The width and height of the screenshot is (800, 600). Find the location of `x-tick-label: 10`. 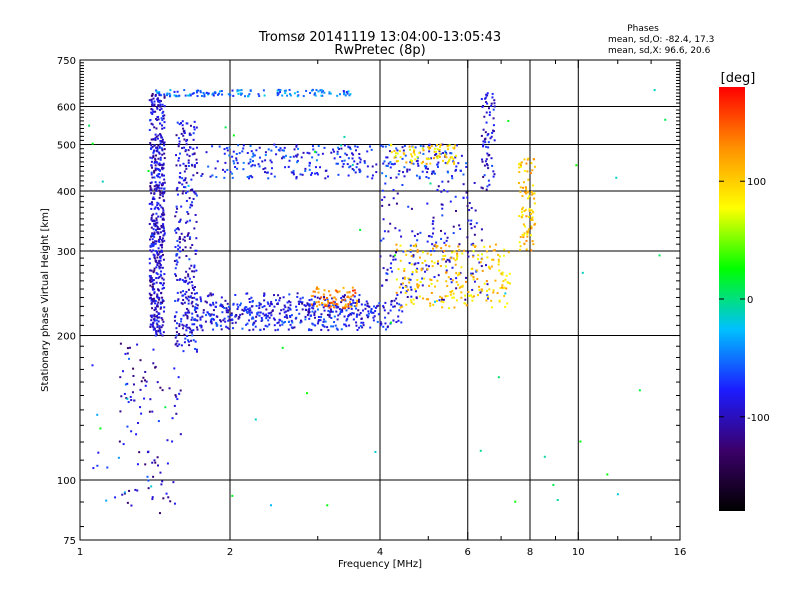

x-tick-label: 10 is located at coordinates (578, 552).